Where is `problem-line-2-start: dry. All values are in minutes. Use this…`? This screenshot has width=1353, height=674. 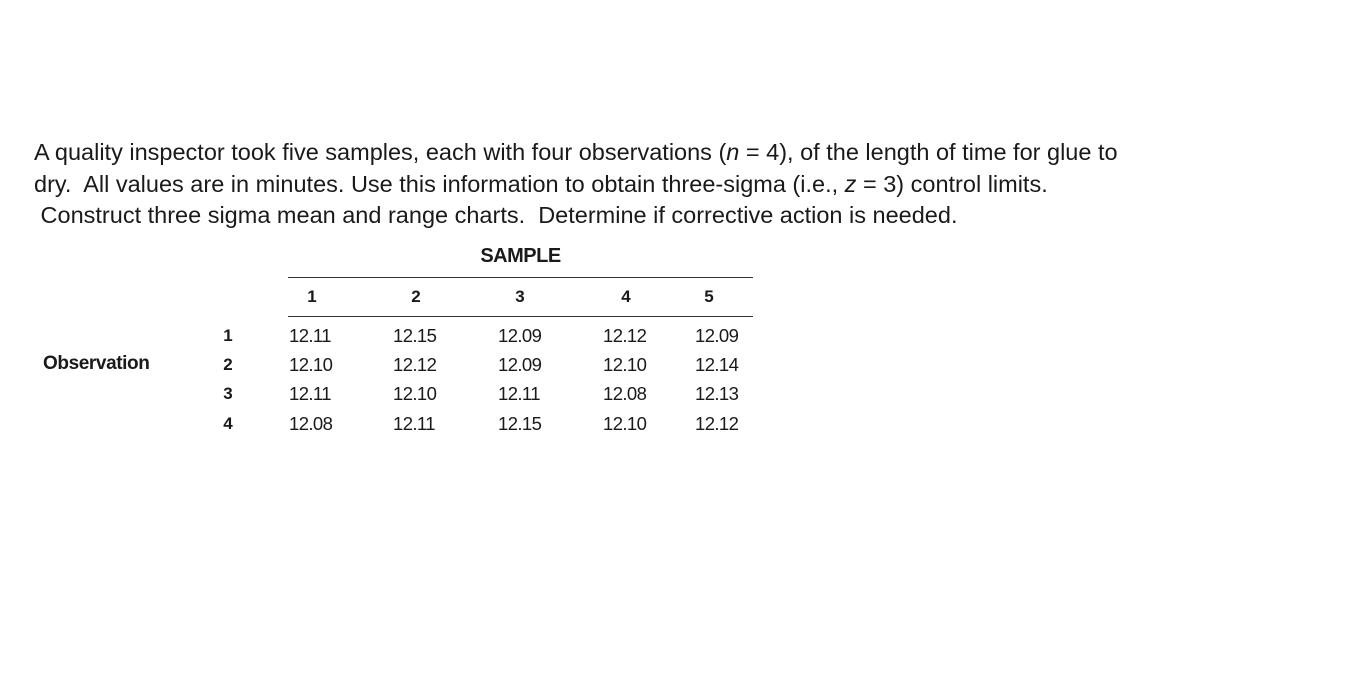
problem-line-2-start: dry. All values are in minutes. Use this… is located at coordinates (439, 183).